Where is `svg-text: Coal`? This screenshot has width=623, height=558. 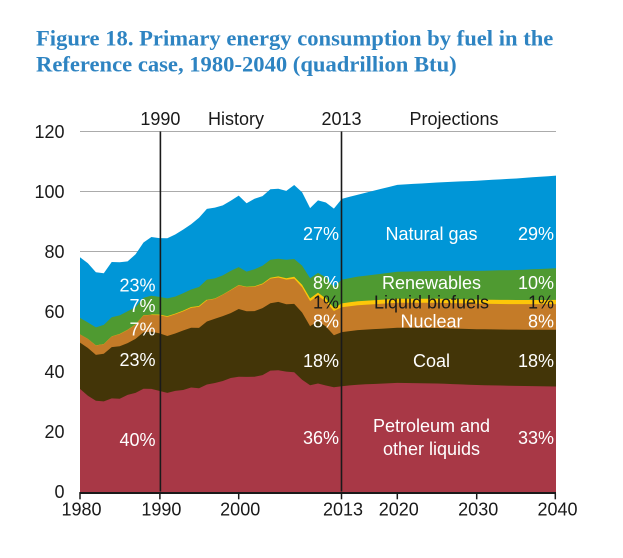
svg-text: Coal is located at coordinates (431, 361).